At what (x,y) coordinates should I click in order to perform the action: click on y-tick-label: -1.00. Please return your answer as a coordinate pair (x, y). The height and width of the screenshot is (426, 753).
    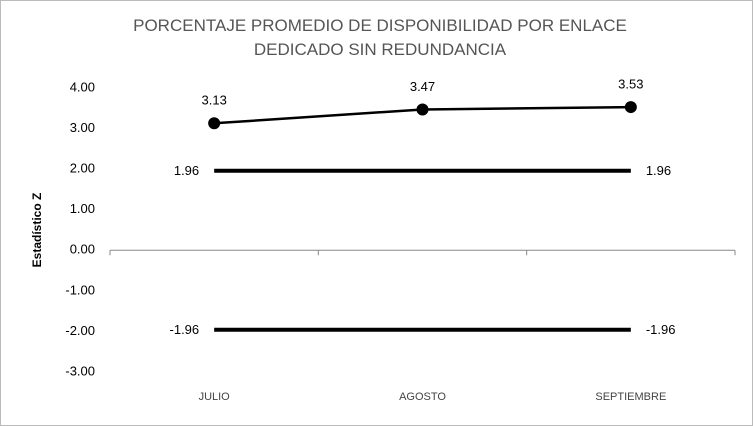
    Looking at the image, I should click on (80, 289).